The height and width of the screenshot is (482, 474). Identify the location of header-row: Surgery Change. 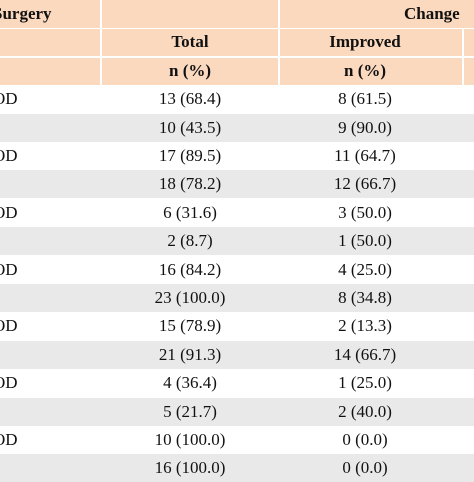
(237, 14).